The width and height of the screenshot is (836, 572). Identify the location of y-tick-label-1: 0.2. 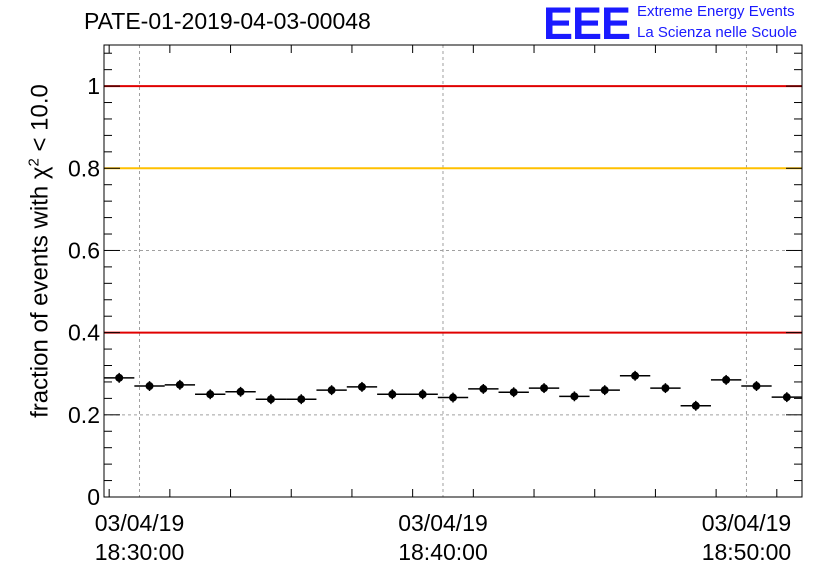
(84, 415).